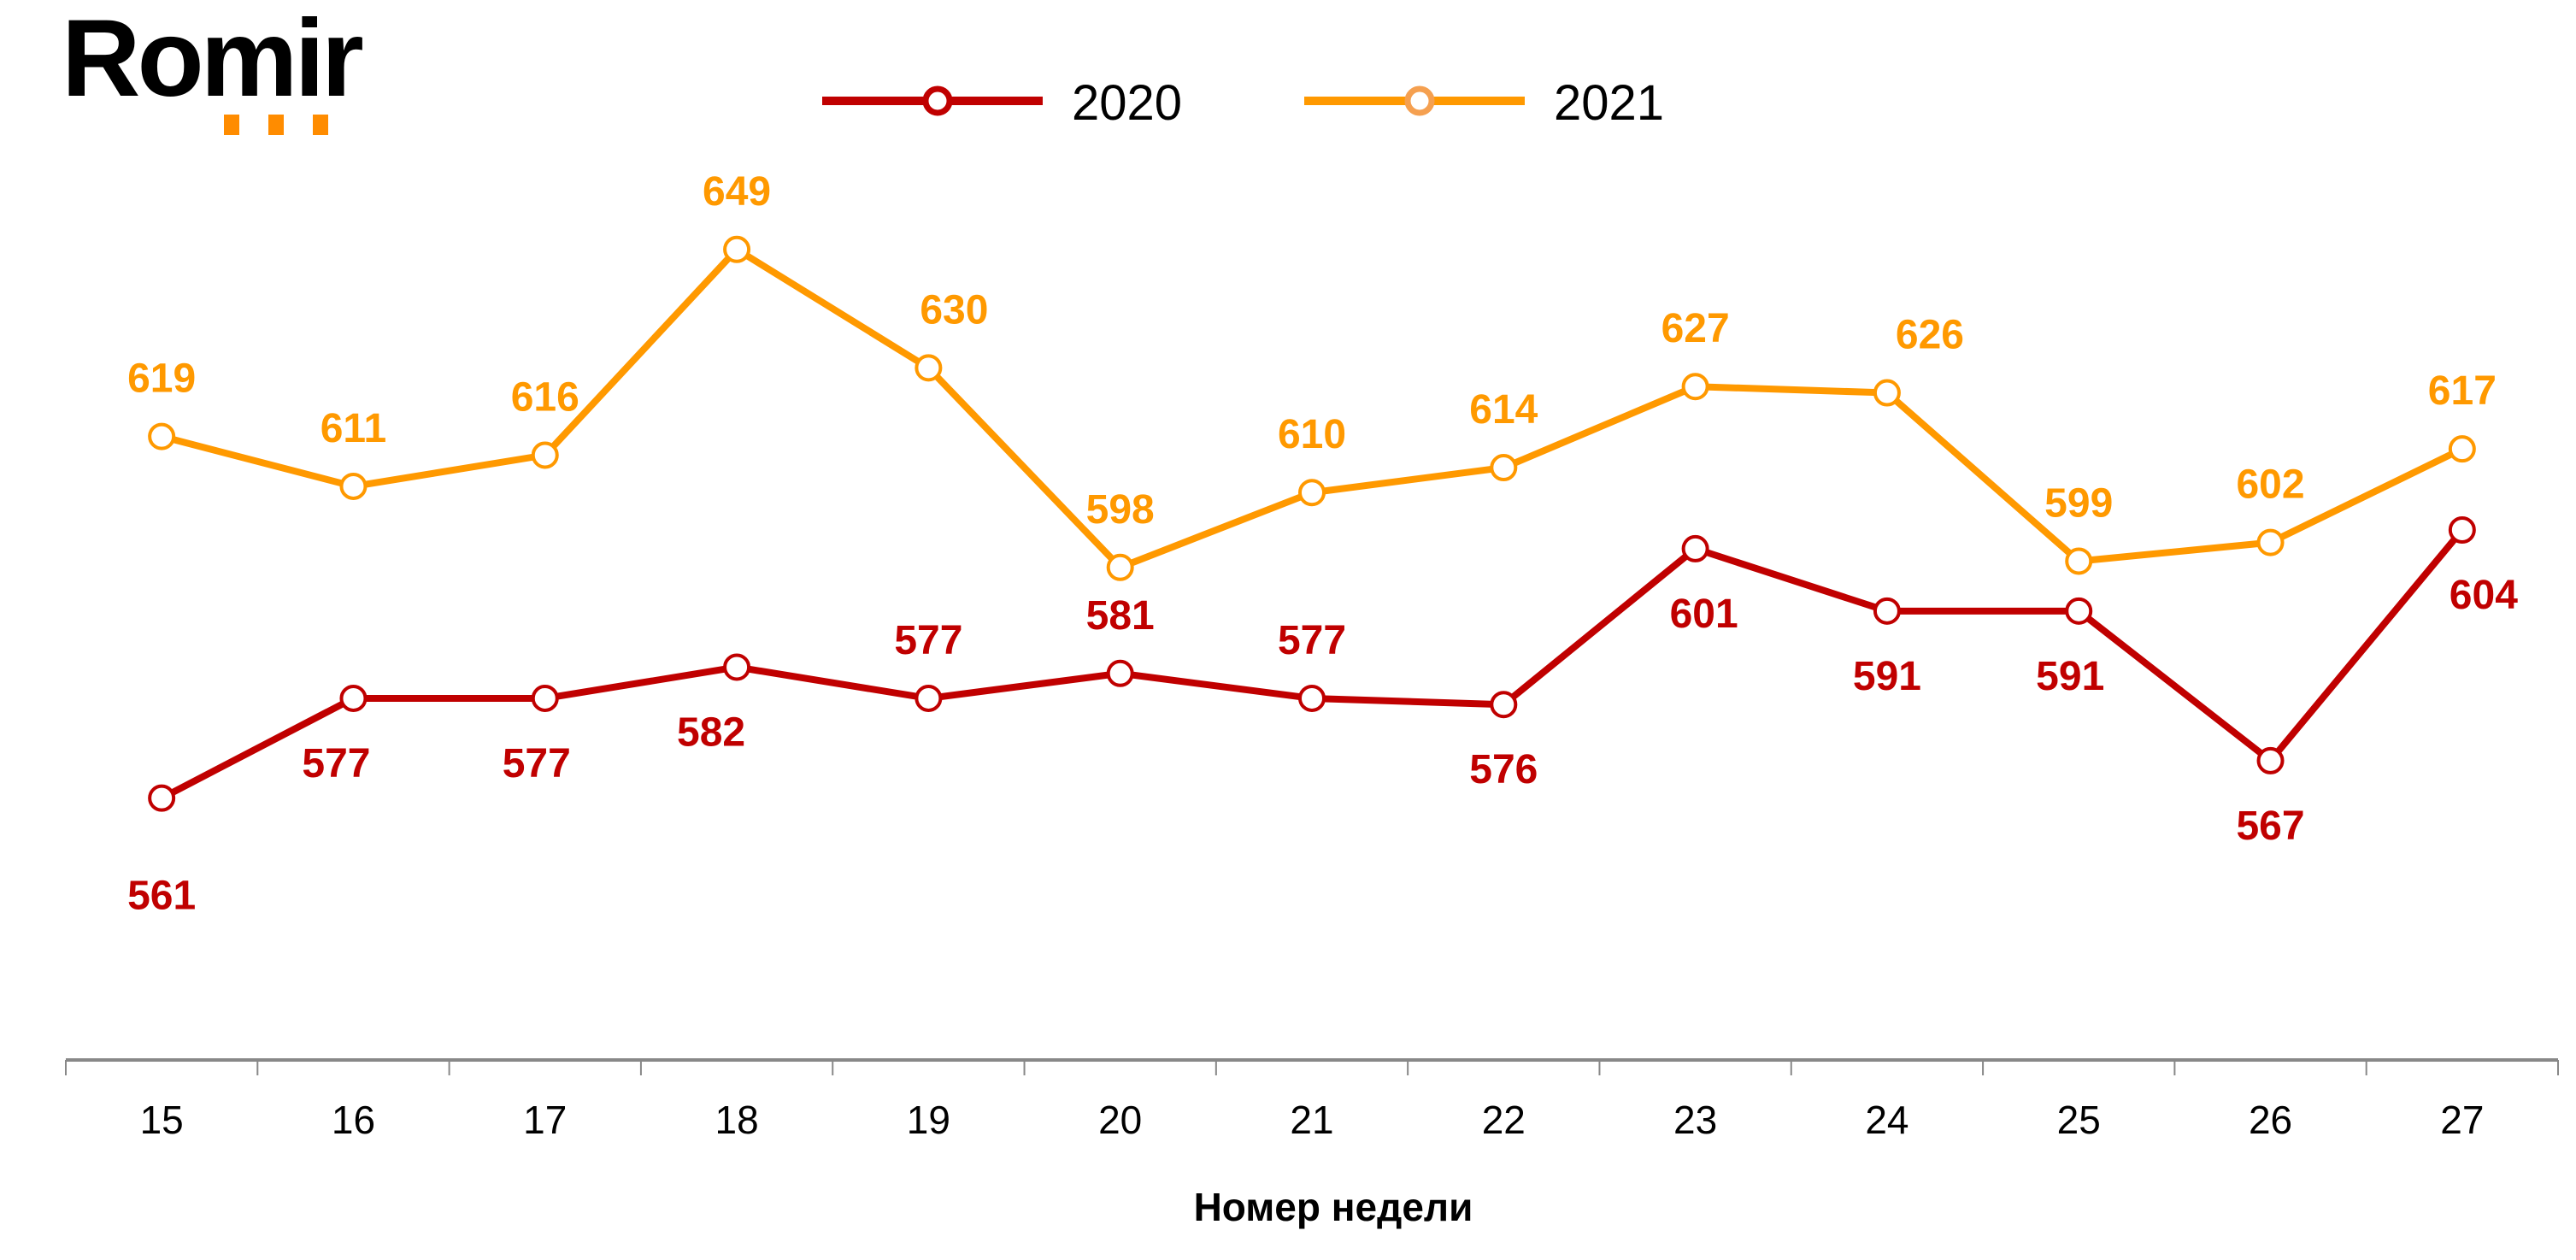  I want to click on data-label: 614, so click(1503, 410).